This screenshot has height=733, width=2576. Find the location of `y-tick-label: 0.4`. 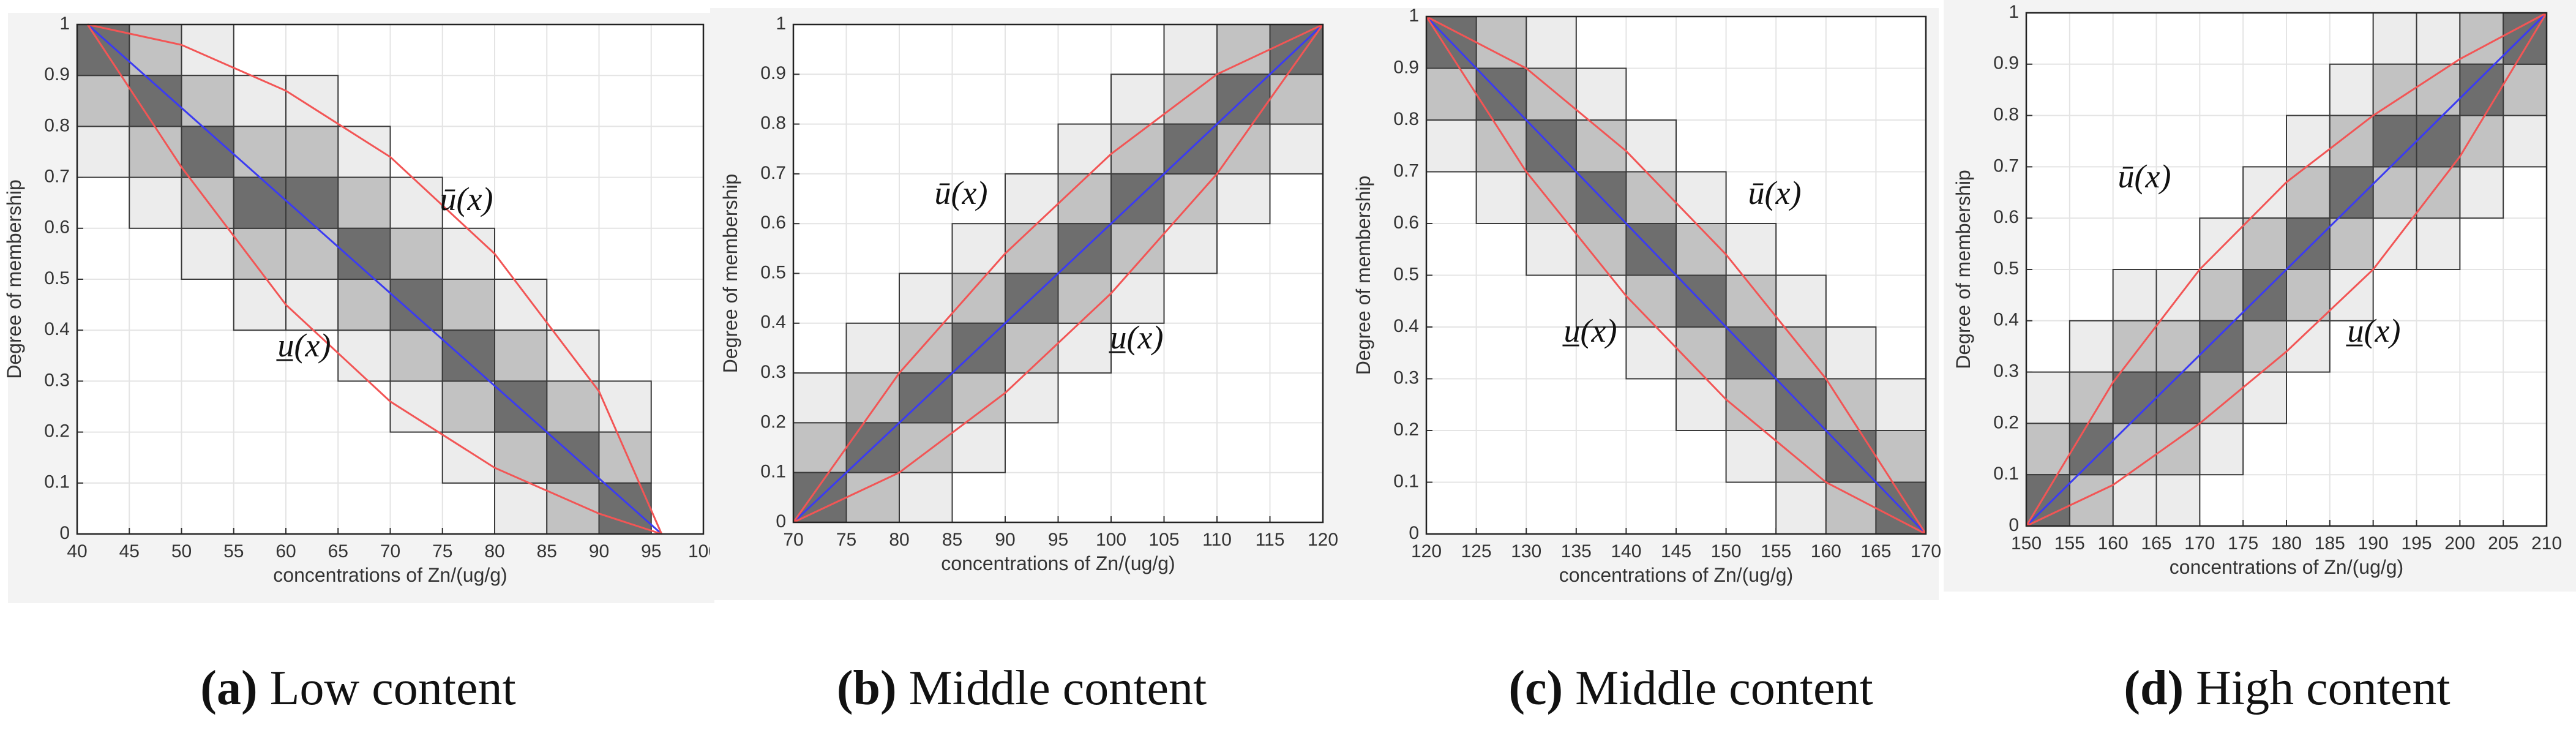

y-tick-label: 0.4 is located at coordinates (2006, 320).